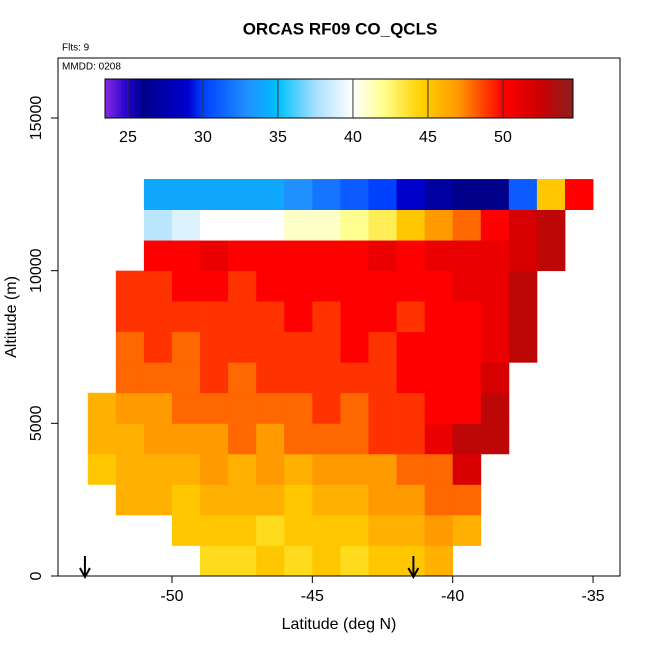 The image size is (650, 650). I want to click on x-axis-label: Latitude (deg N), so click(339, 624).